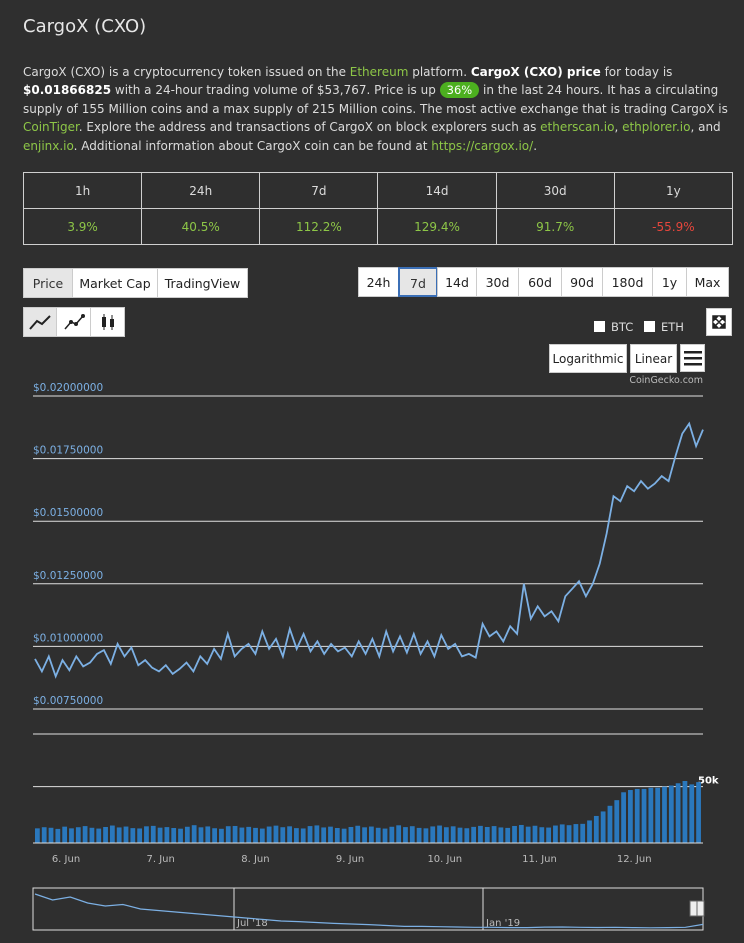 The height and width of the screenshot is (943, 744). What do you see at coordinates (656, 127) in the screenshot?
I see `link: ethplorer.io` at bounding box center [656, 127].